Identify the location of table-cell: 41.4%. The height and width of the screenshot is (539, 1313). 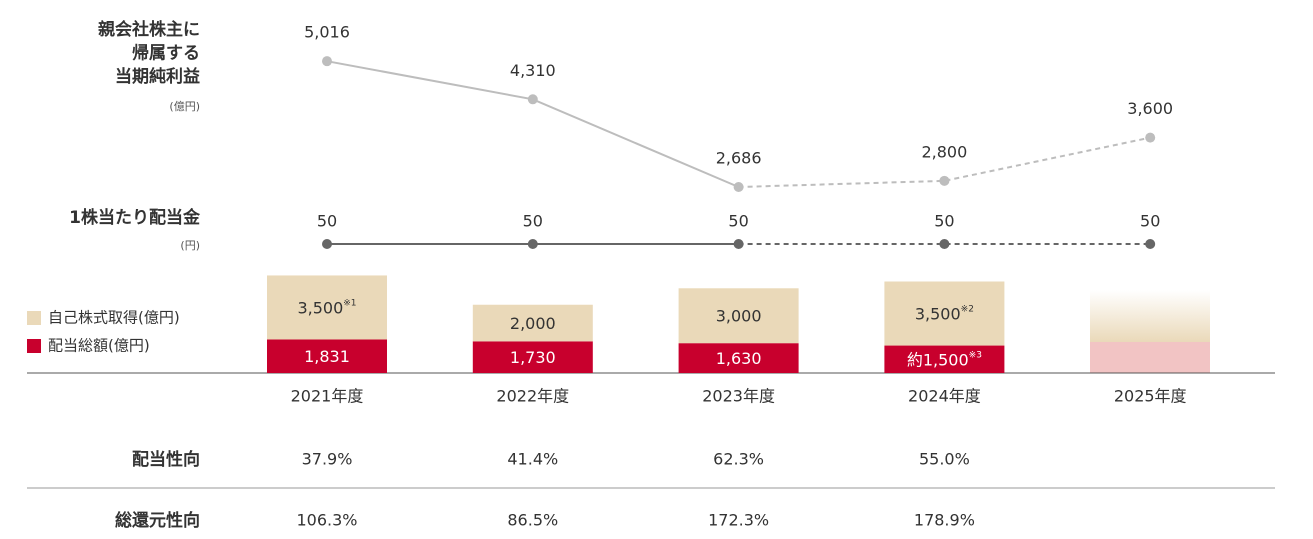
(532, 459).